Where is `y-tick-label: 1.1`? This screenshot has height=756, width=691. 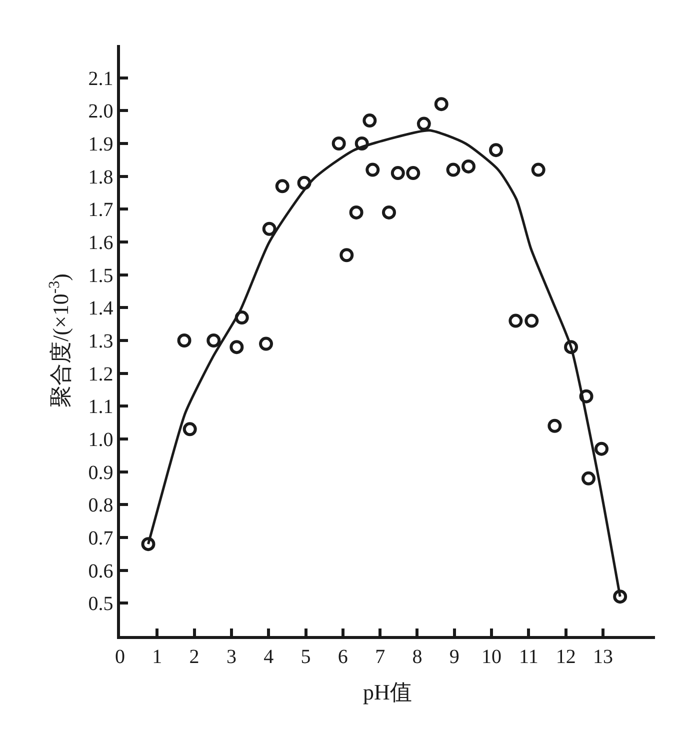 y-tick-label: 1.1 is located at coordinates (101, 407).